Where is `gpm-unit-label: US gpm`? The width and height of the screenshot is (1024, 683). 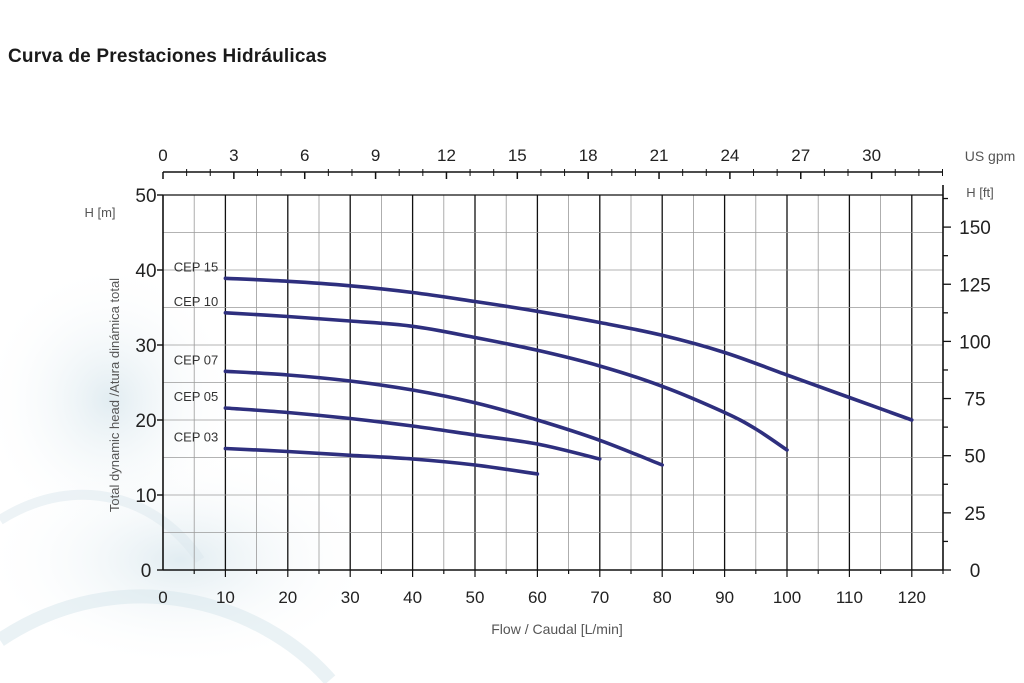 gpm-unit-label: US gpm is located at coordinates (990, 156).